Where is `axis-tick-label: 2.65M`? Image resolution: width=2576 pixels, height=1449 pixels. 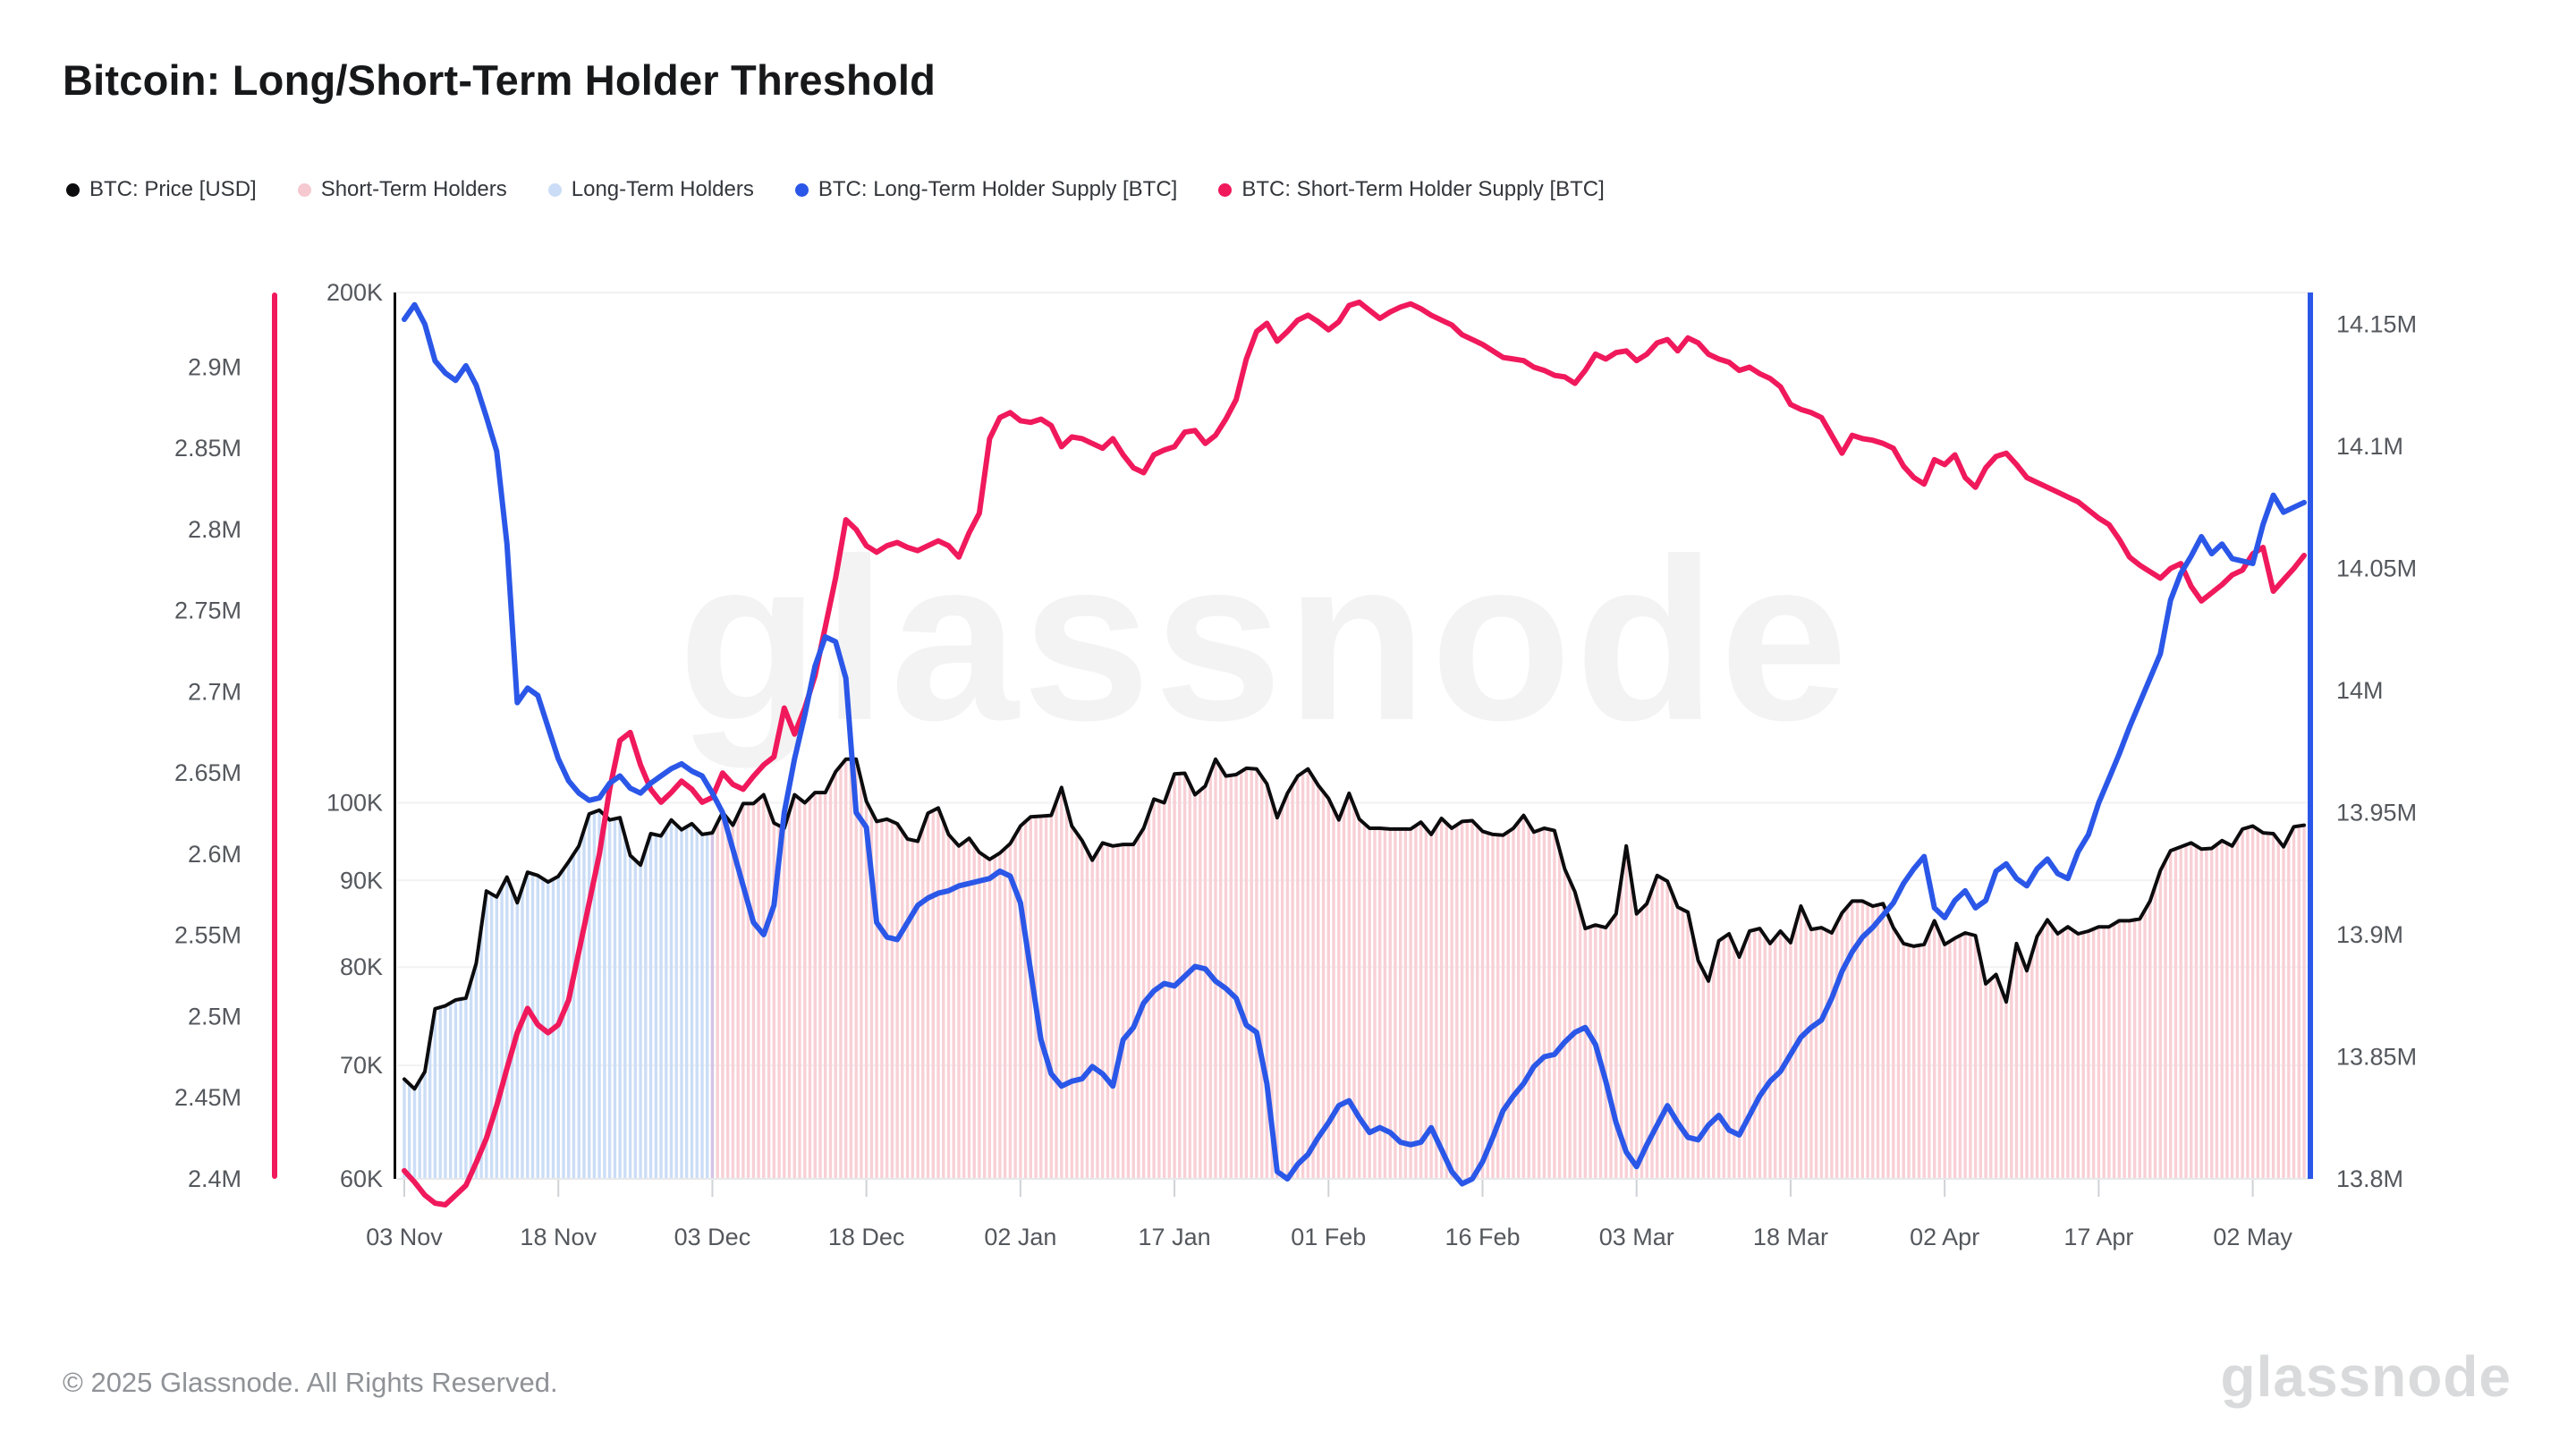 axis-tick-label: 2.65M is located at coordinates (208, 772).